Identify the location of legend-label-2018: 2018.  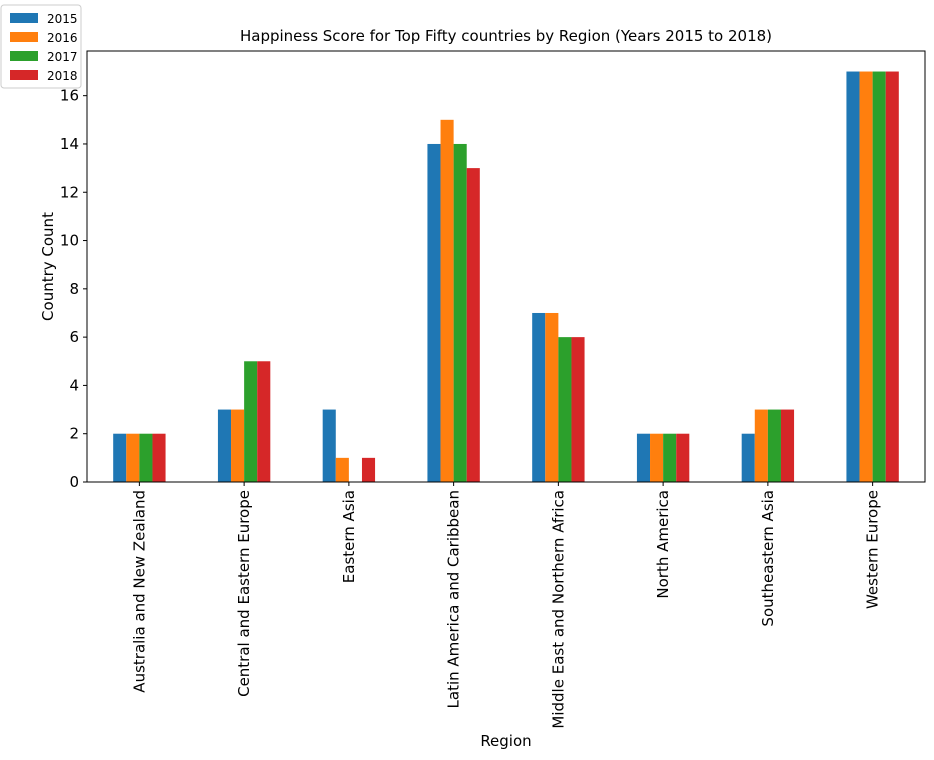
(62, 76).